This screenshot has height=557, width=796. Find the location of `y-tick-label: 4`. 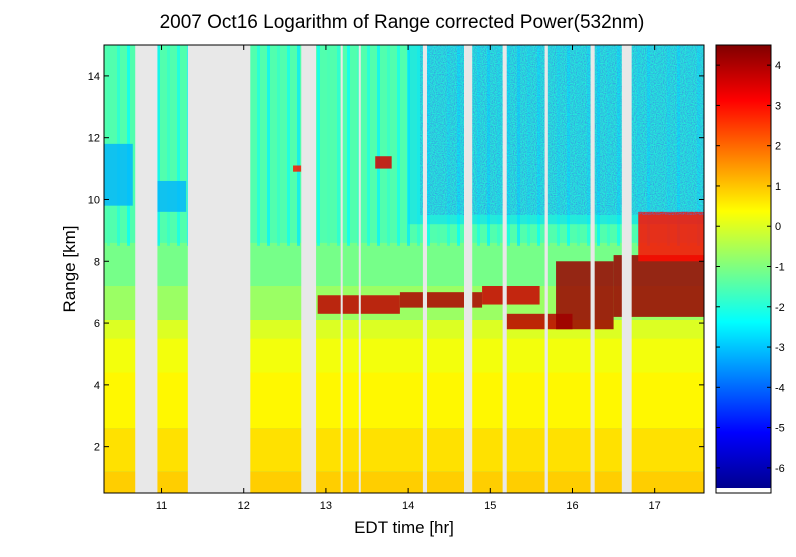

y-tick-label: 4 is located at coordinates (97, 386).